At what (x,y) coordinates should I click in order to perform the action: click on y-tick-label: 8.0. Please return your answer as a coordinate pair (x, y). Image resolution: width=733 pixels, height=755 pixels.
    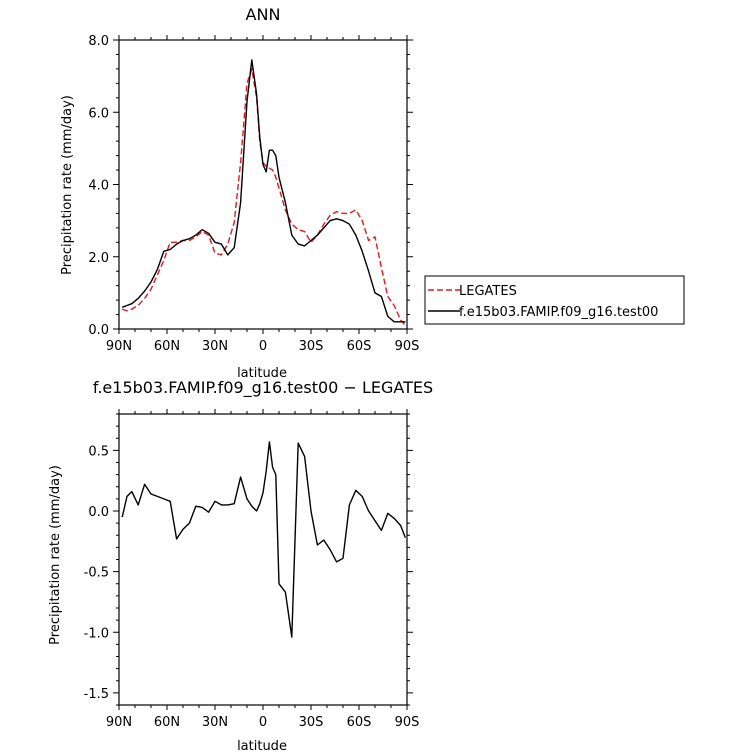
    Looking at the image, I should click on (98, 41).